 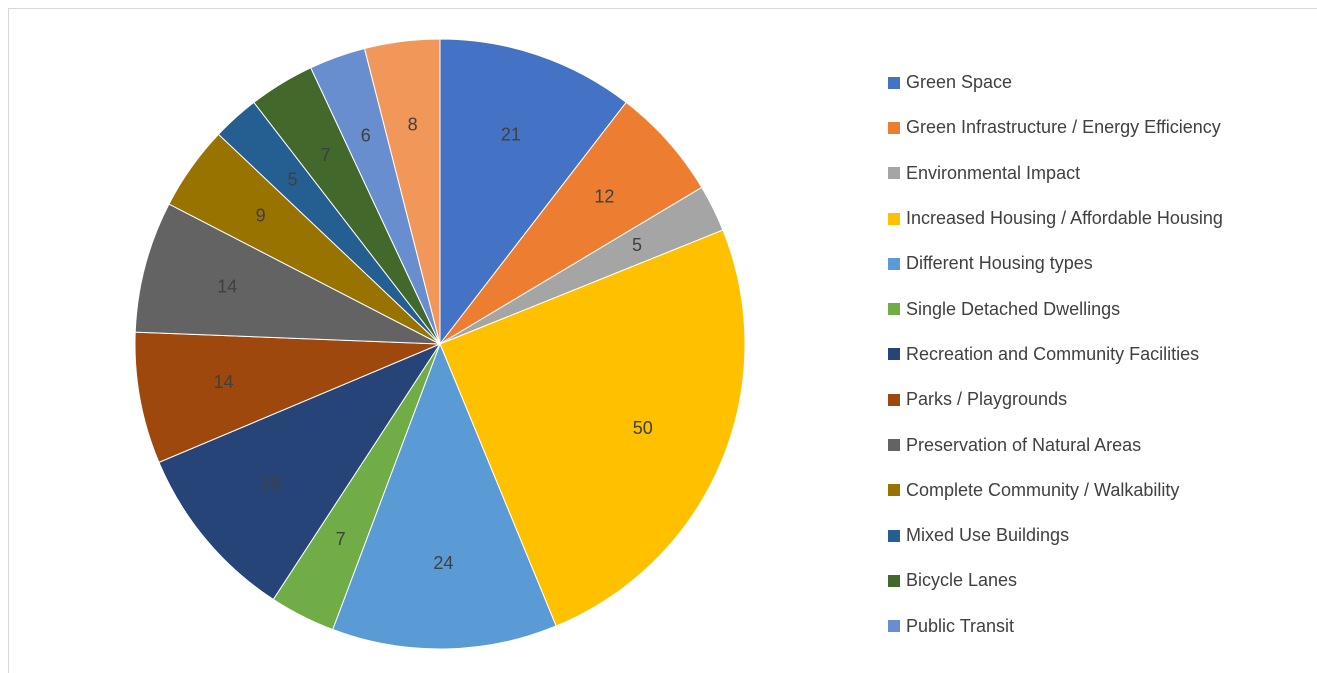 I want to click on legend-label: Single Detached Dwellings, so click(x=1013, y=308).